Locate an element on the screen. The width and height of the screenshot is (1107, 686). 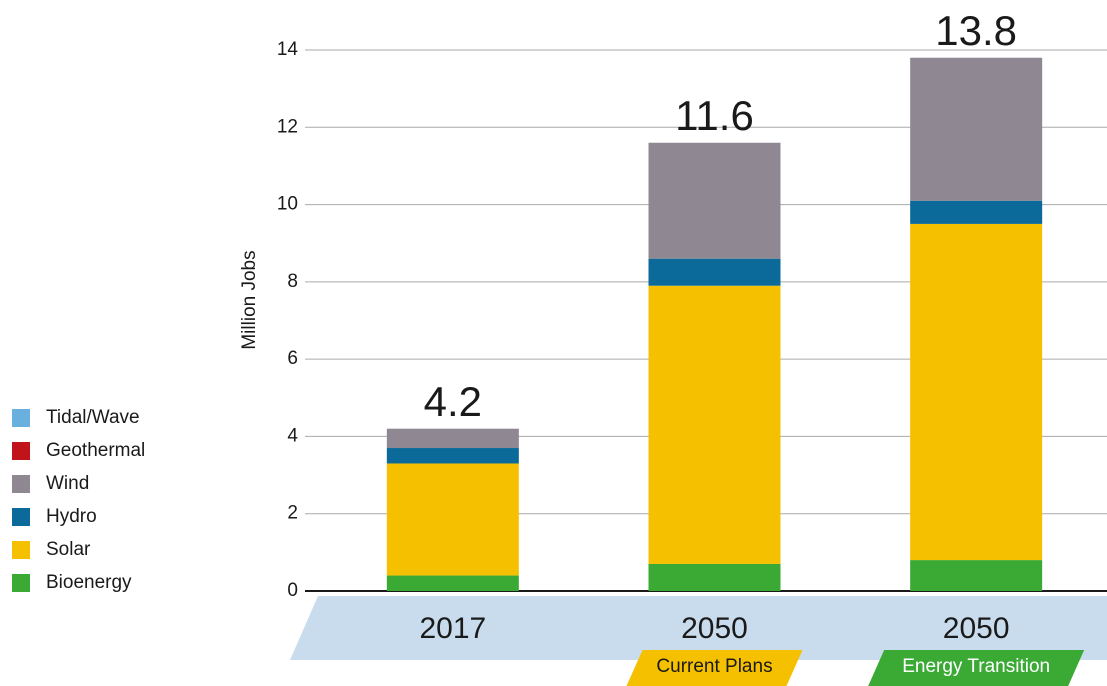
y-tick-label: 12 is located at coordinates (287, 126).